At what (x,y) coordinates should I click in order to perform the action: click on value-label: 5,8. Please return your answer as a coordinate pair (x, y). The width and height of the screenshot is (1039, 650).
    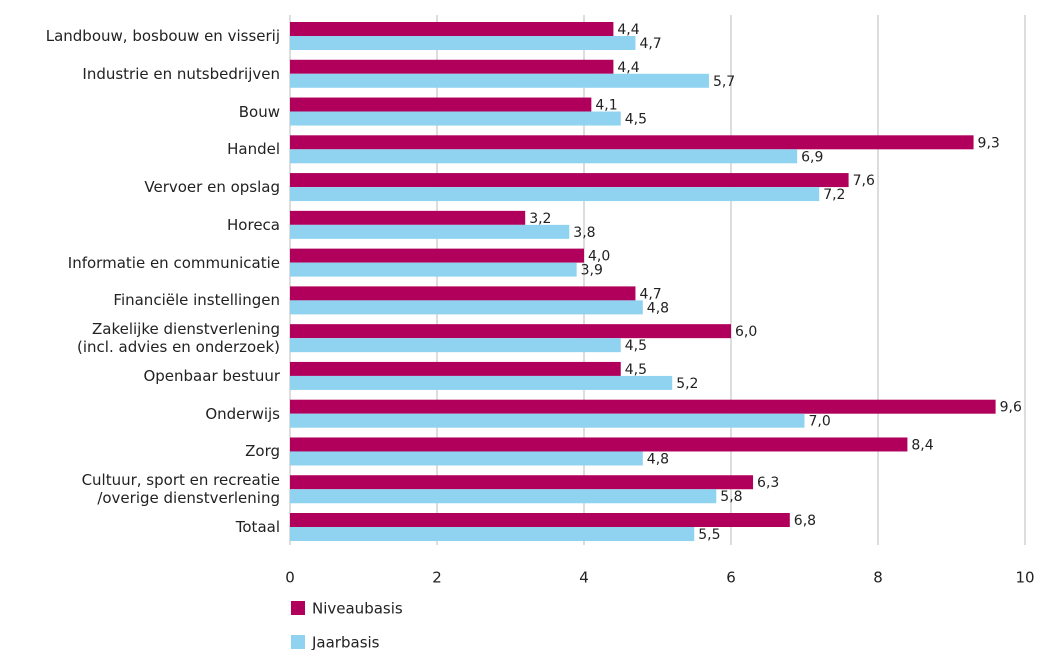
    Looking at the image, I should click on (731, 497).